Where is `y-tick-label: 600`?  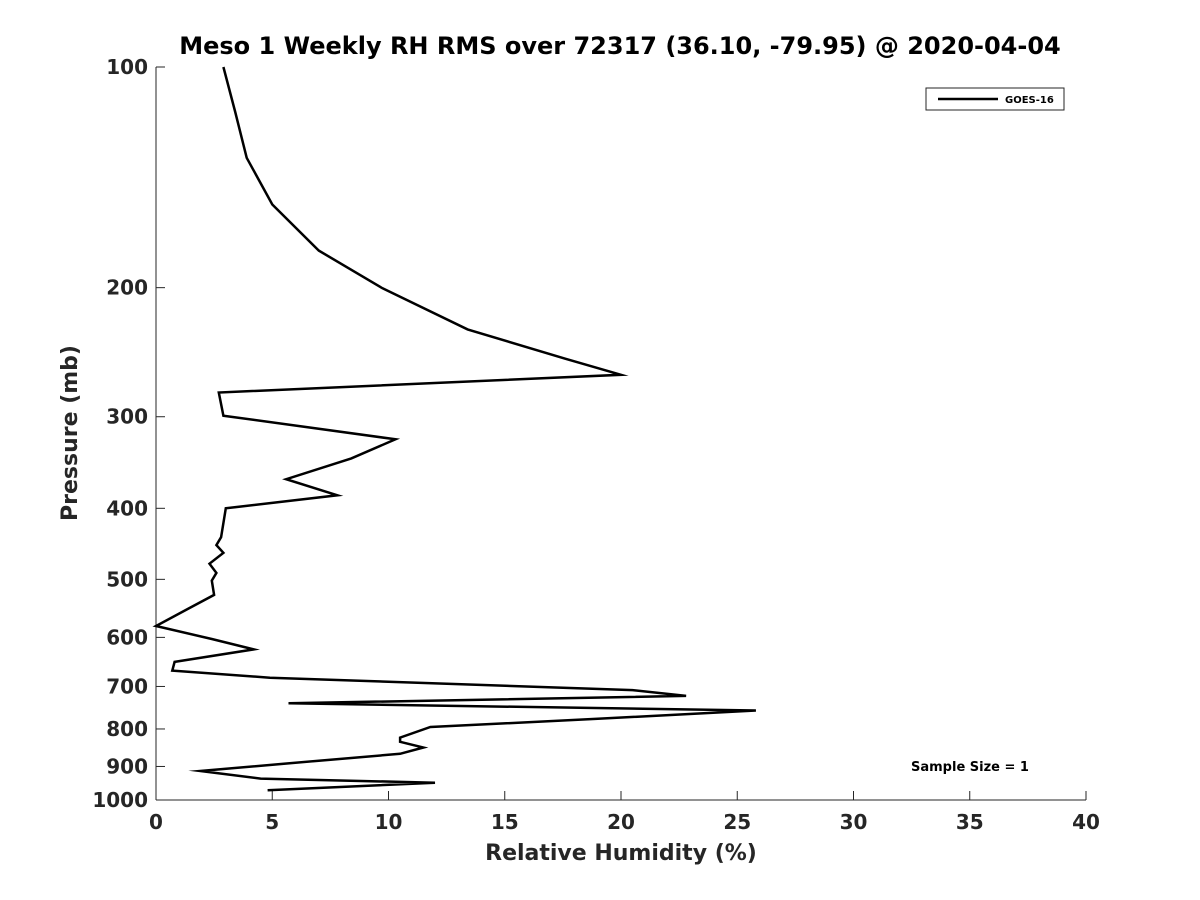
y-tick-label: 600 is located at coordinates (127, 637).